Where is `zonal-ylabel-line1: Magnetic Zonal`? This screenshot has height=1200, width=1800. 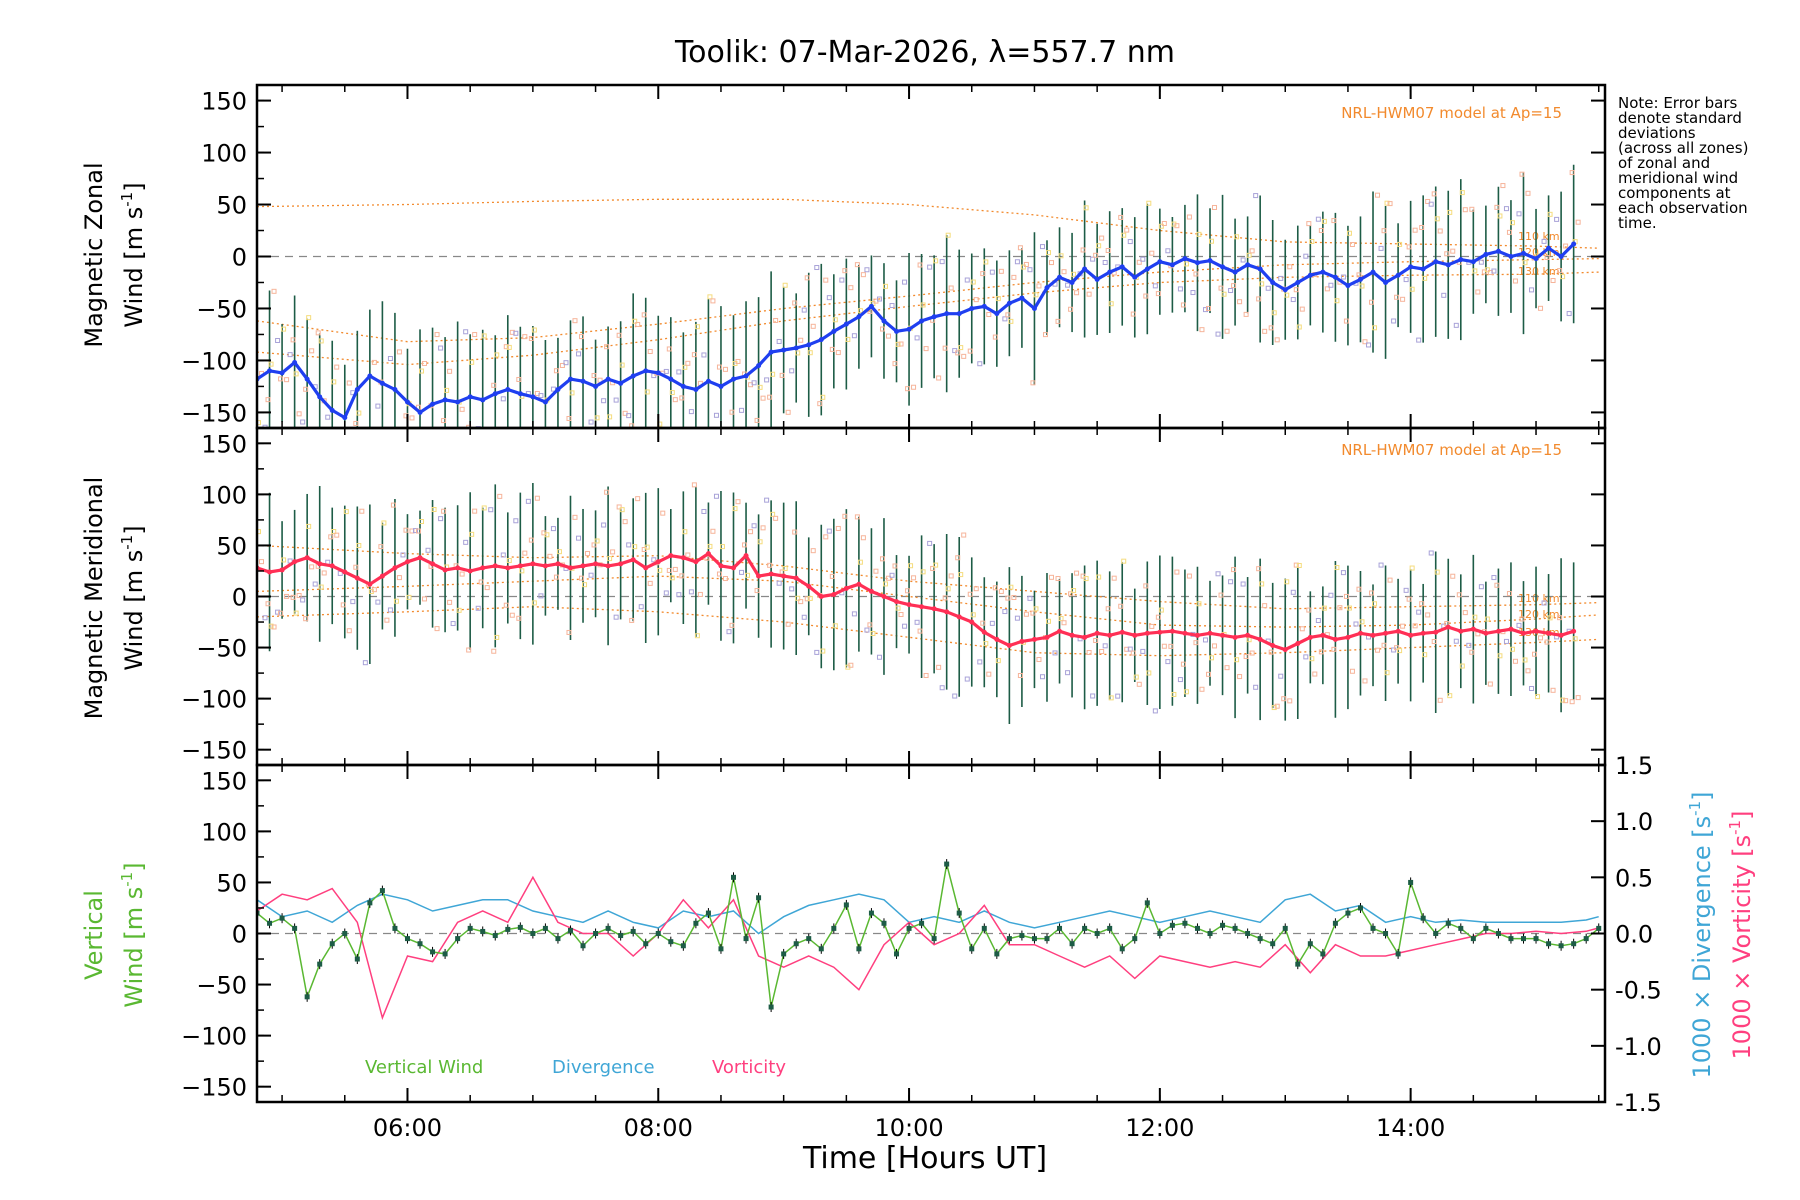
zonal-ylabel-line1: Magnetic Zonal is located at coordinates (94, 254).